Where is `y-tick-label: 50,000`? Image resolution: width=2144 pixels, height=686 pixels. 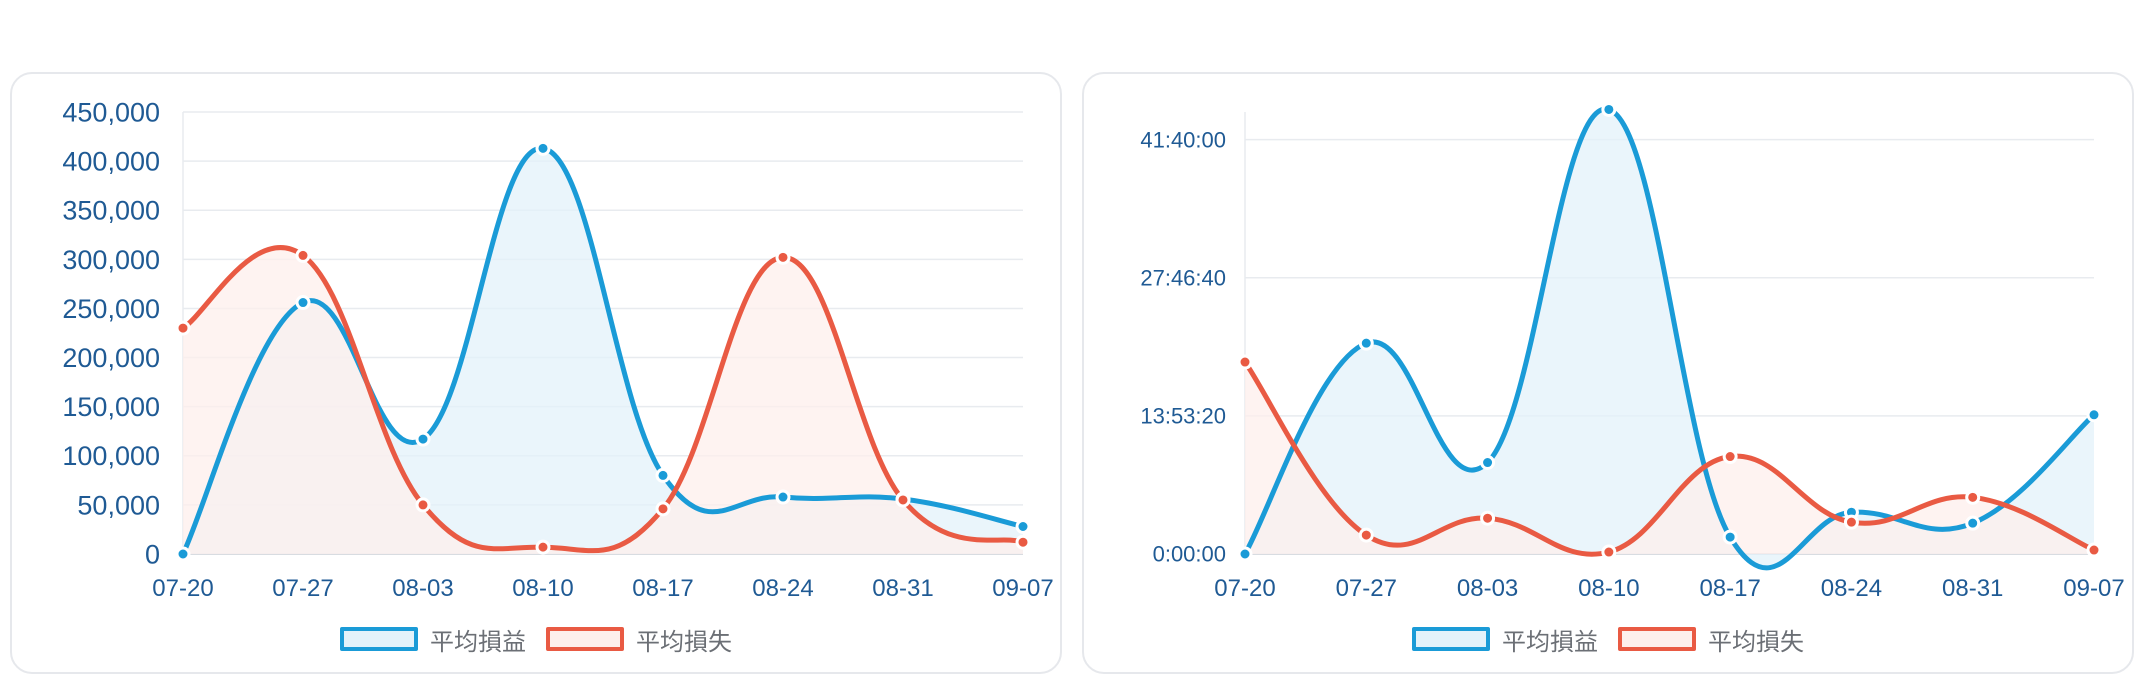
y-tick-label: 50,000 is located at coordinates (118, 505).